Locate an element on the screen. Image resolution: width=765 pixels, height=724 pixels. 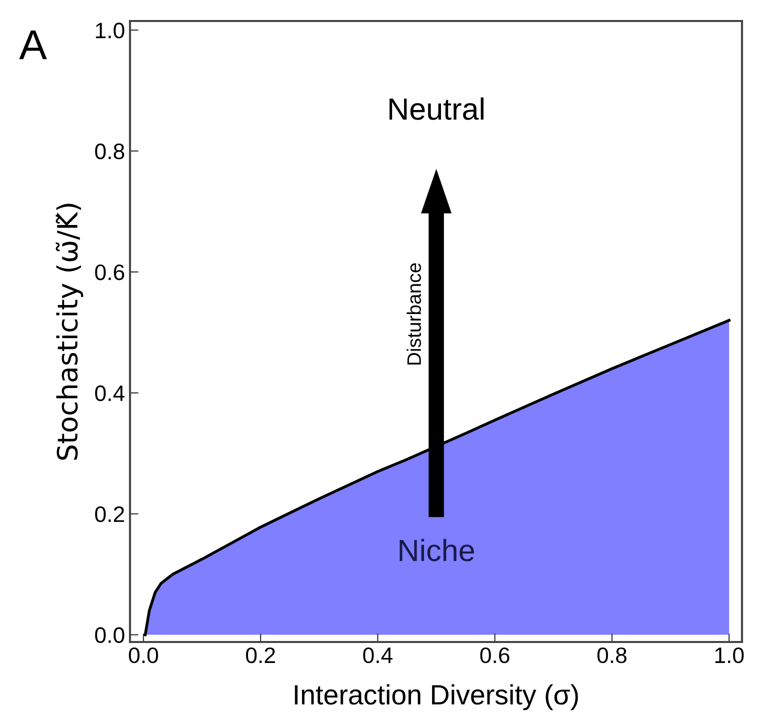
y-tick-label: 0.6 is located at coordinates (109, 272).